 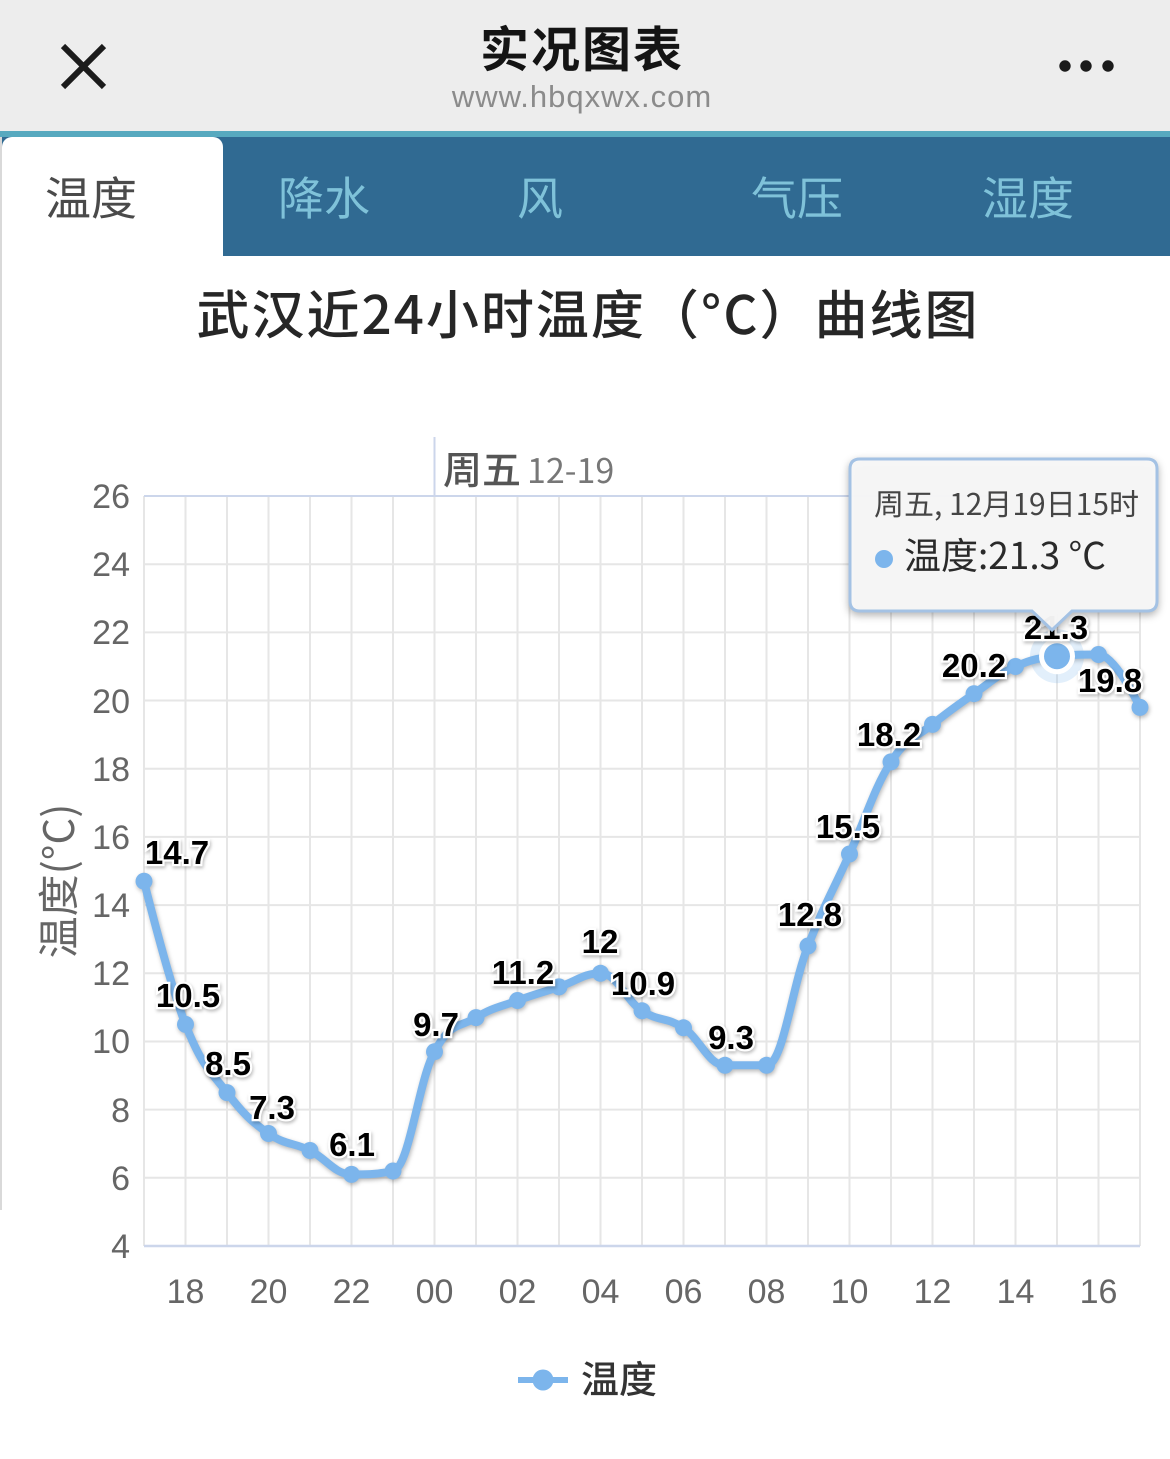 I want to click on svg-text: 19.8, so click(x=1110, y=680).